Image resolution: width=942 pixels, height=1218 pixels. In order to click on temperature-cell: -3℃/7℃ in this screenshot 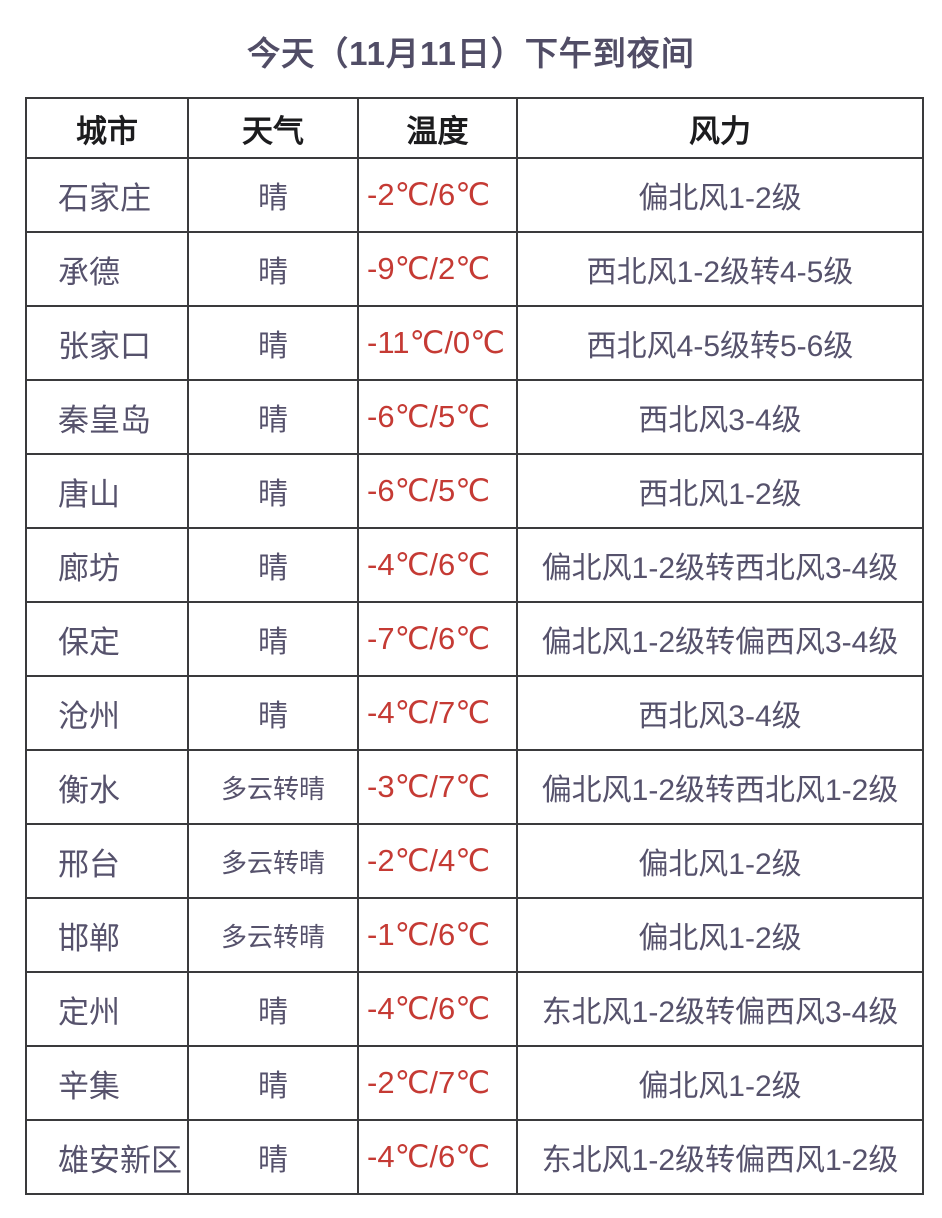, I will do `click(437, 787)`.